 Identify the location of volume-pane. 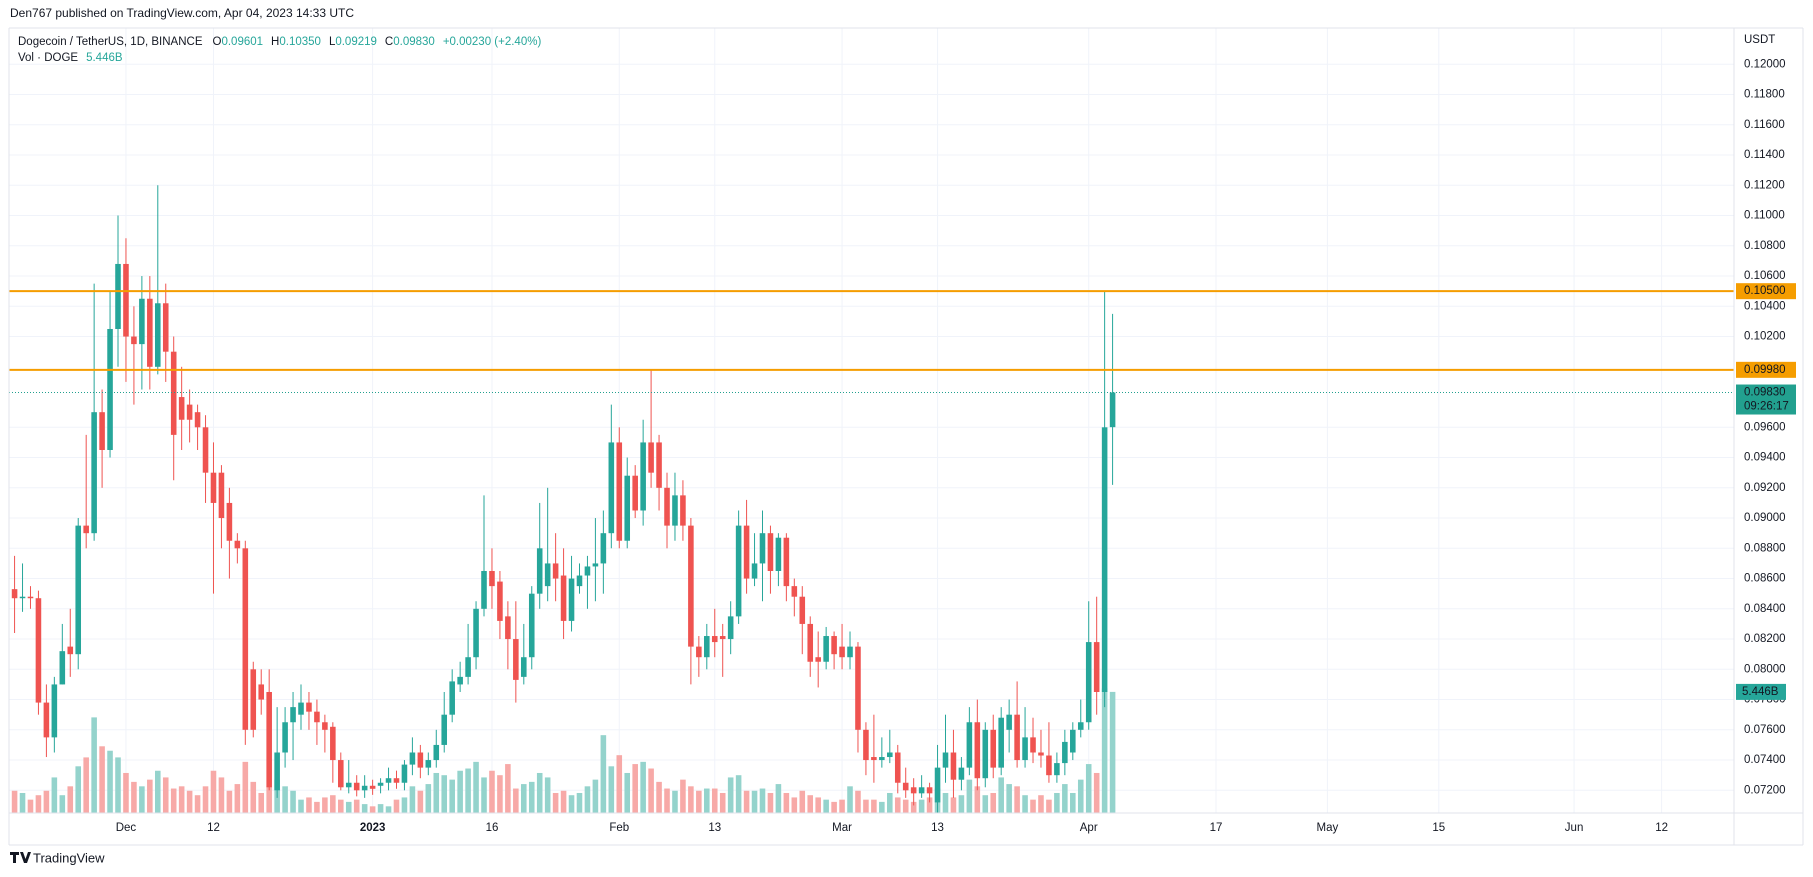
(563, 750).